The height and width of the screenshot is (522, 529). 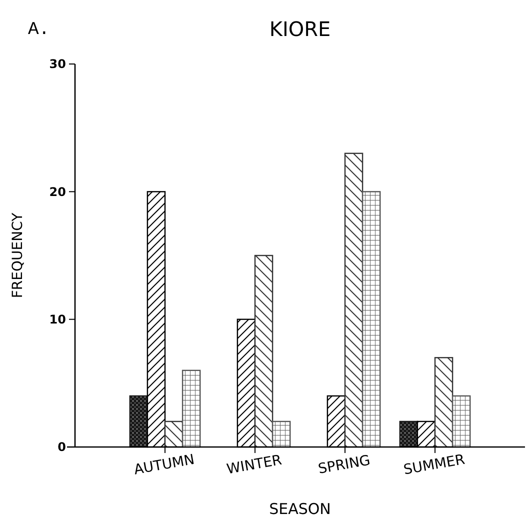 I want to click on x-axis-title: SEASON, so click(x=300, y=509).